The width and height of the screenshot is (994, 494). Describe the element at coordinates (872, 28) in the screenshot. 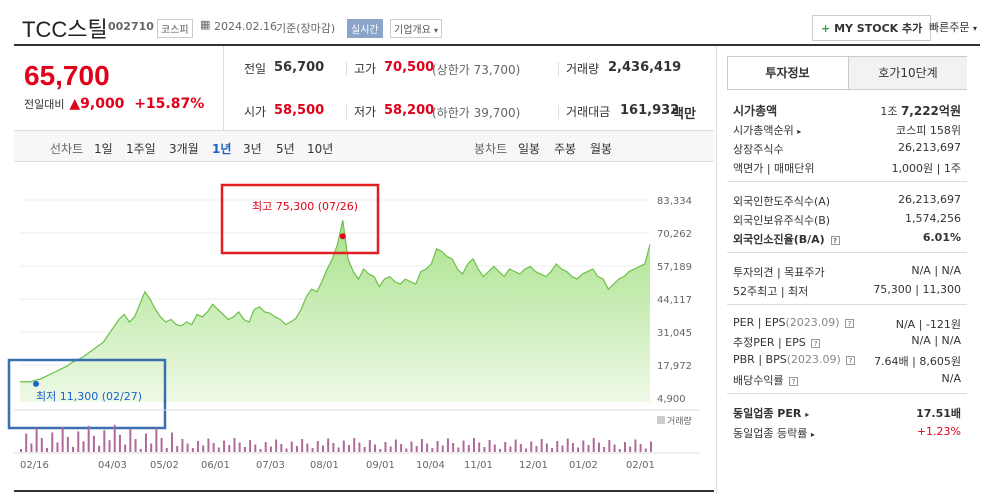

I see `my-stock-button: + MY STOCK 추가` at that location.